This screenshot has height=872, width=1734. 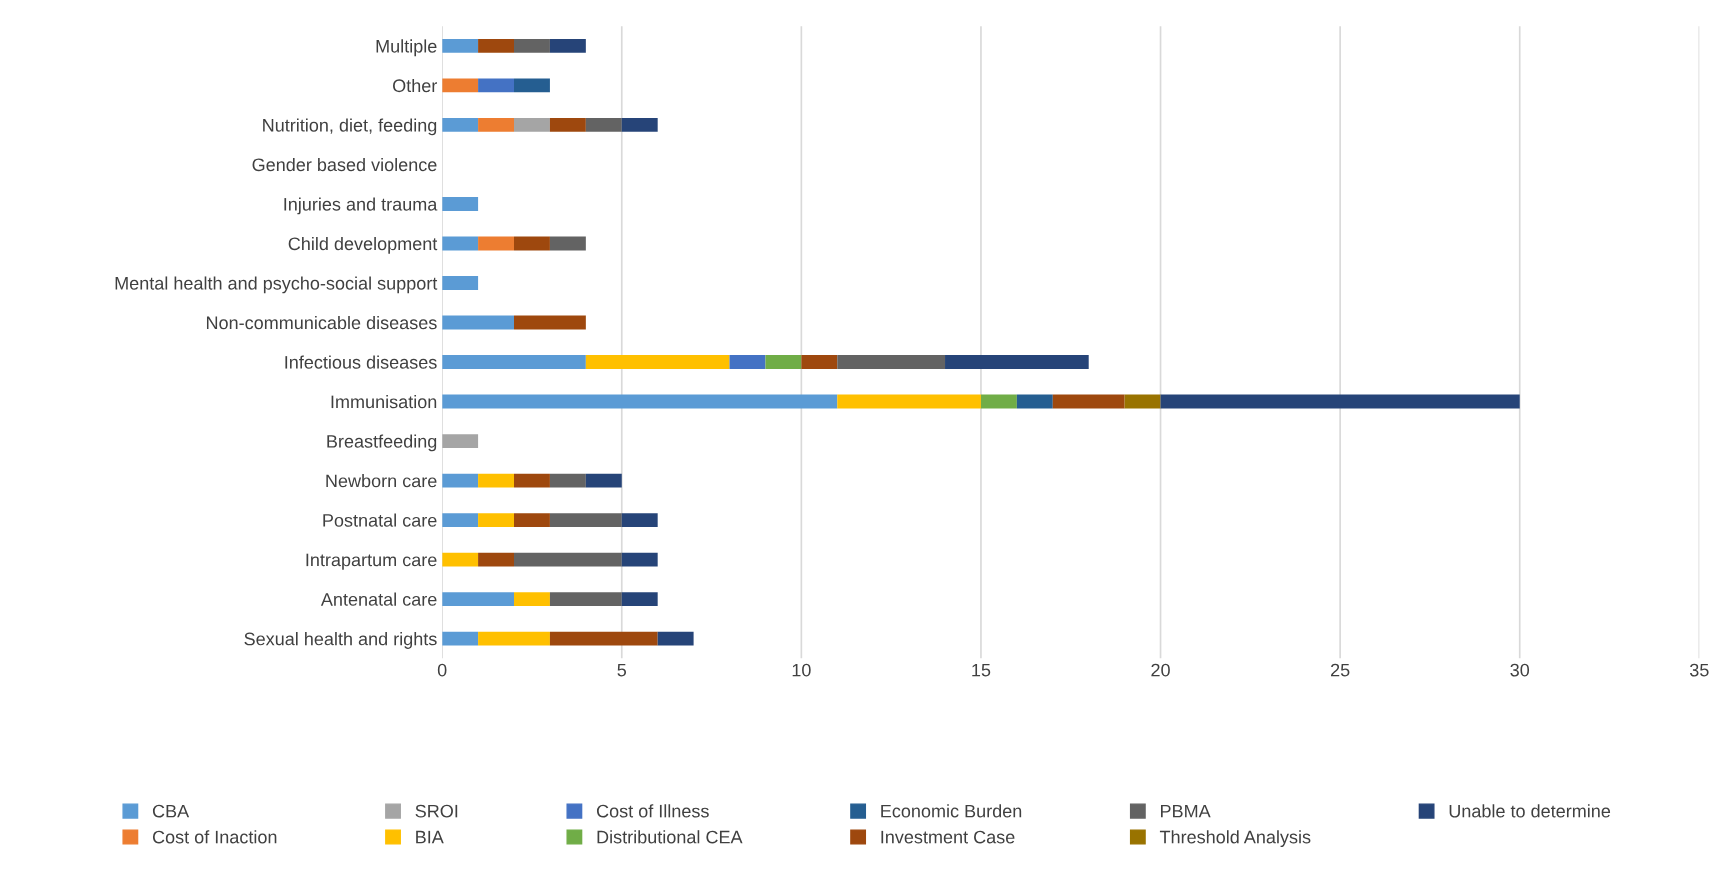 I want to click on x-tick-label: 30, so click(x=1520, y=670).